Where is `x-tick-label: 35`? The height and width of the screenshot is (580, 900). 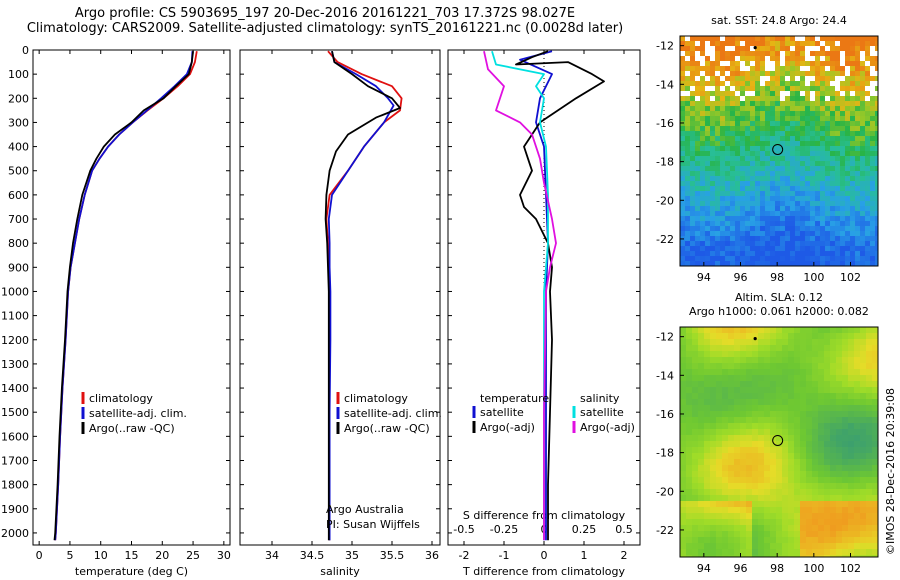
x-tick-label: 35 is located at coordinates (352, 555).